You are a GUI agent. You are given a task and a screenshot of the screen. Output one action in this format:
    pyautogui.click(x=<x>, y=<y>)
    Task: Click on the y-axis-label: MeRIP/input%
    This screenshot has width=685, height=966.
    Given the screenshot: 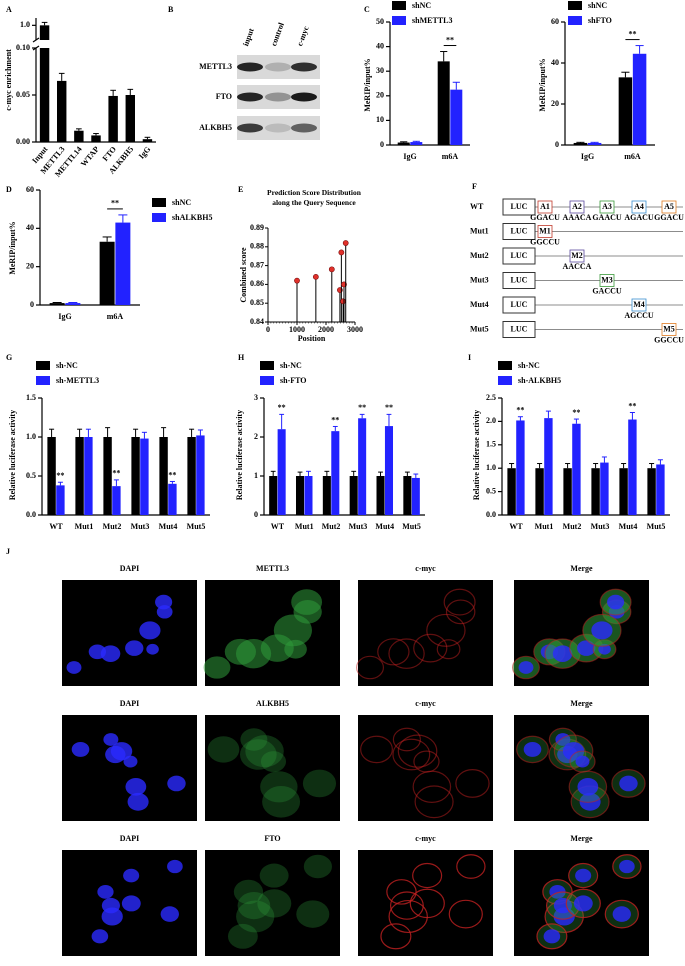 What is the action you would take?
    pyautogui.click(x=542, y=84)
    